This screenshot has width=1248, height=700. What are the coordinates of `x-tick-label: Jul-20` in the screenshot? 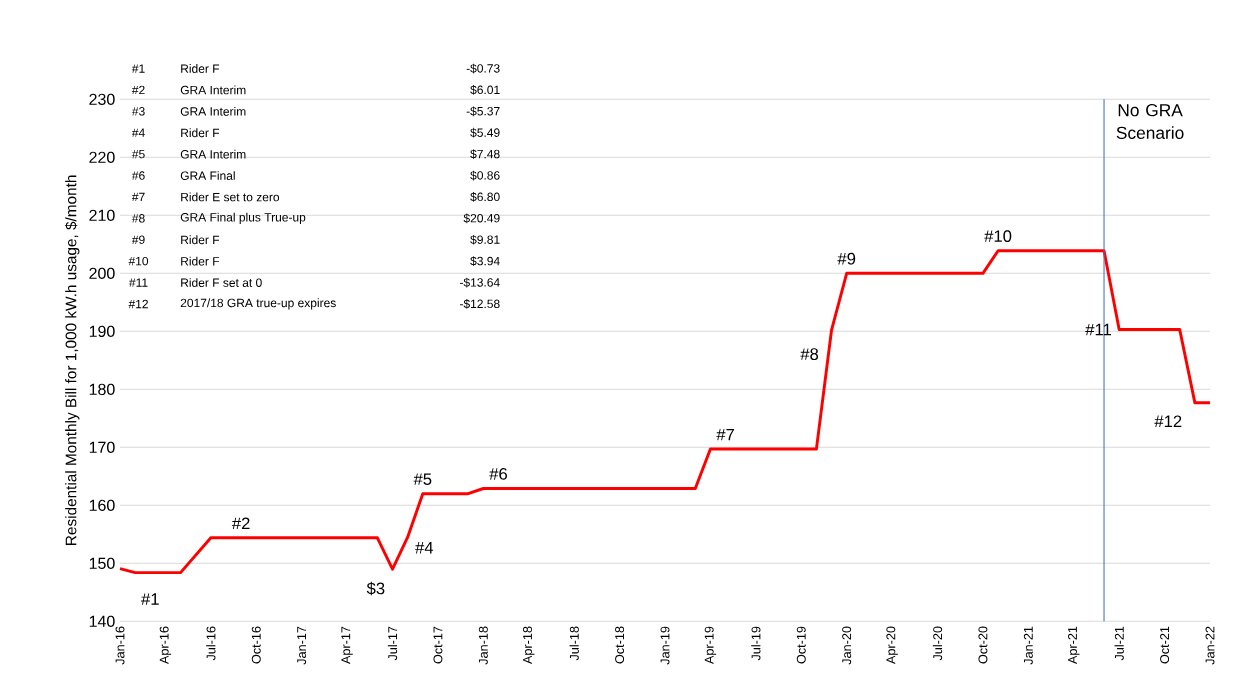 It's located at (937, 643).